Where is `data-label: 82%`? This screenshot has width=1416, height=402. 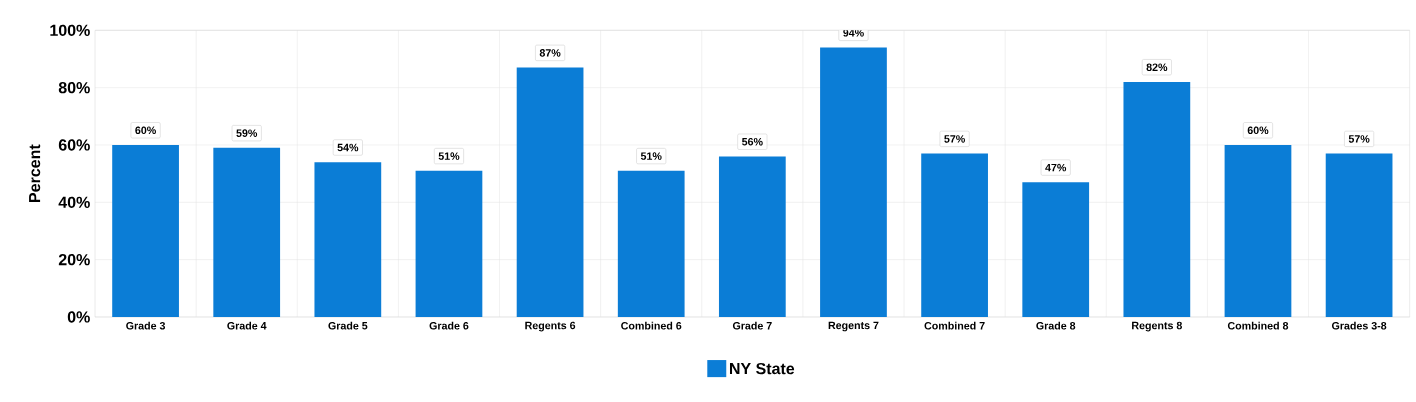 data-label: 82% is located at coordinates (1157, 67).